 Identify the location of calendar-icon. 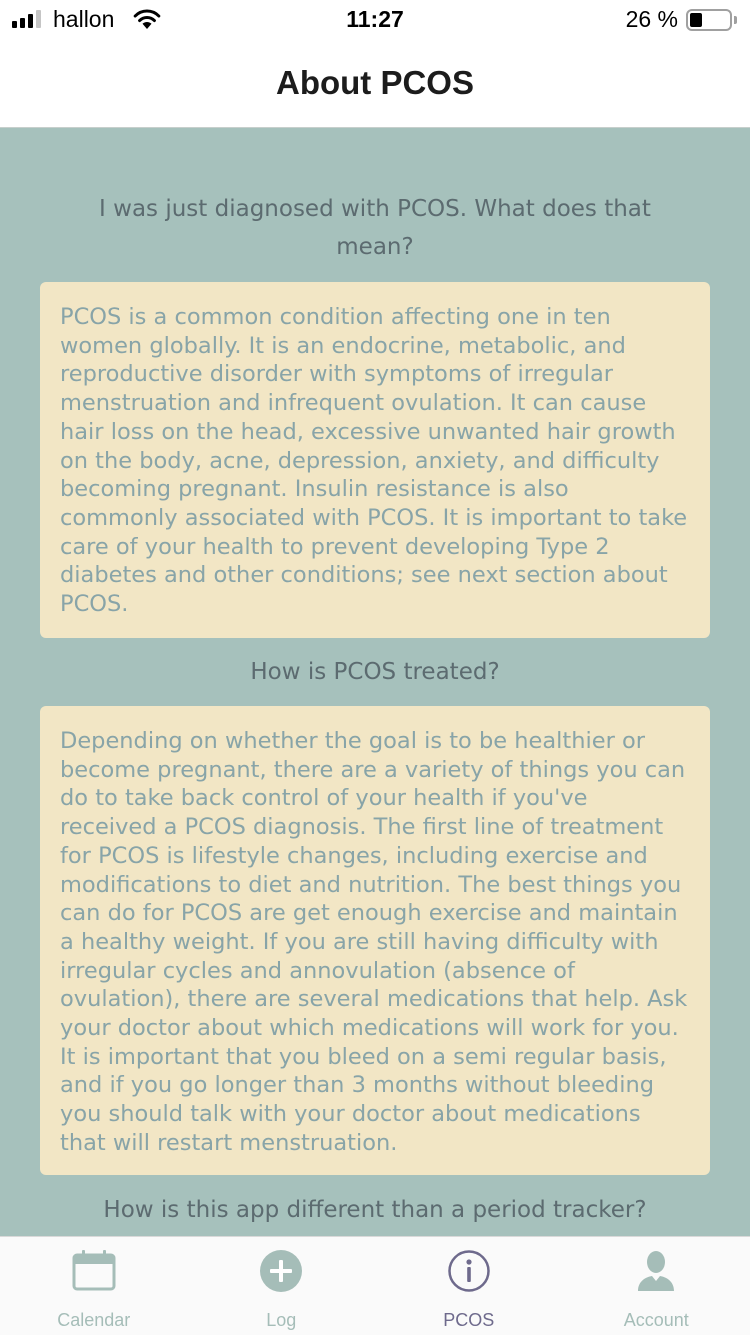
(94, 1271).